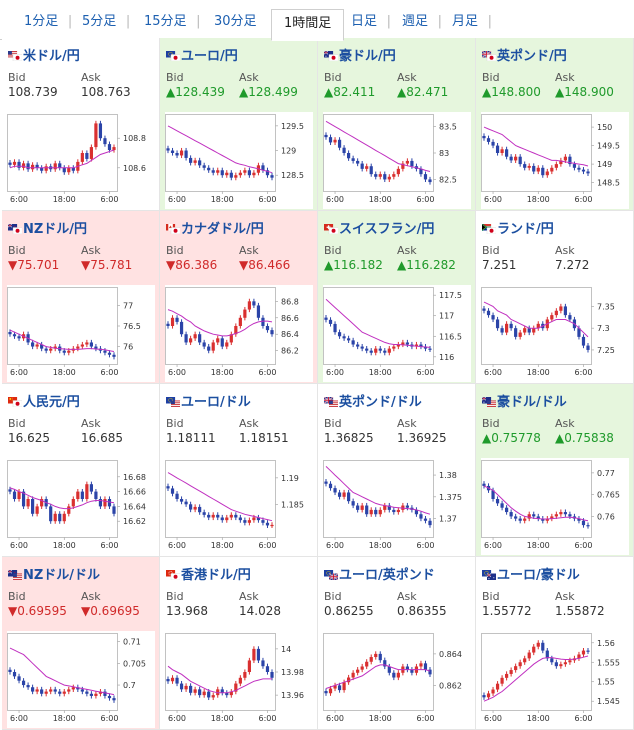 This screenshot has width=634, height=730. I want to click on price-chart: 1.56 1.555 1.55 1.545 6:00 18:00 6:00, so click(555, 679).